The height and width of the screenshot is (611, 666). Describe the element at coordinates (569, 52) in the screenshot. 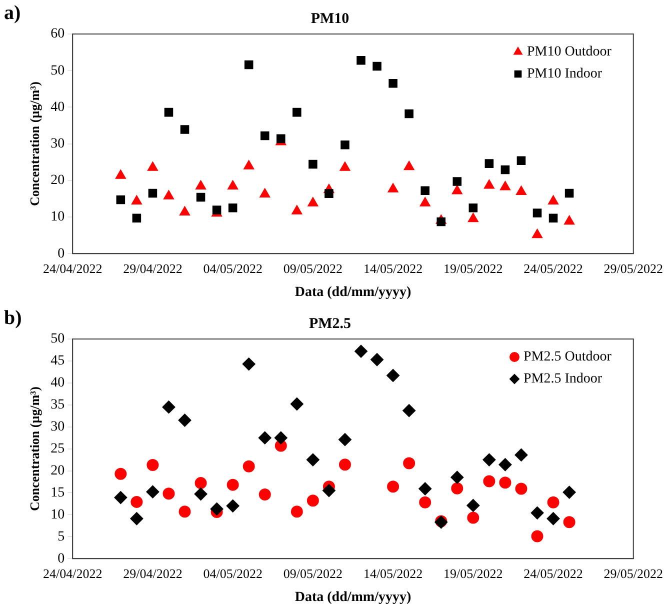

I see `legend-label: PM10 Outdoor` at that location.